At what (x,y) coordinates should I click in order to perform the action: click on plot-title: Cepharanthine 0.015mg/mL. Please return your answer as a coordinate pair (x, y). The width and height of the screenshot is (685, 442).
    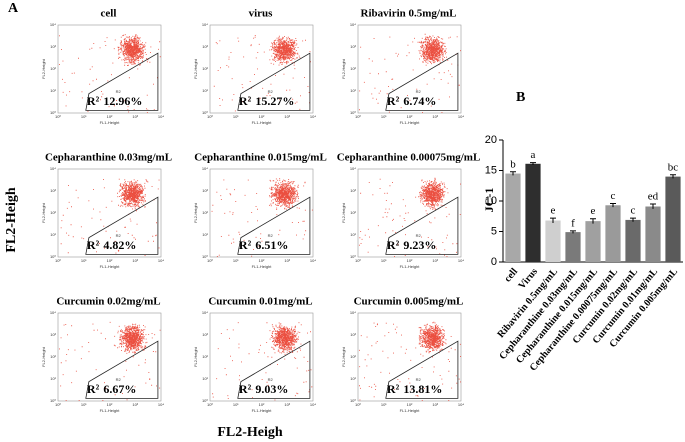
    Looking at the image, I should click on (260, 158).